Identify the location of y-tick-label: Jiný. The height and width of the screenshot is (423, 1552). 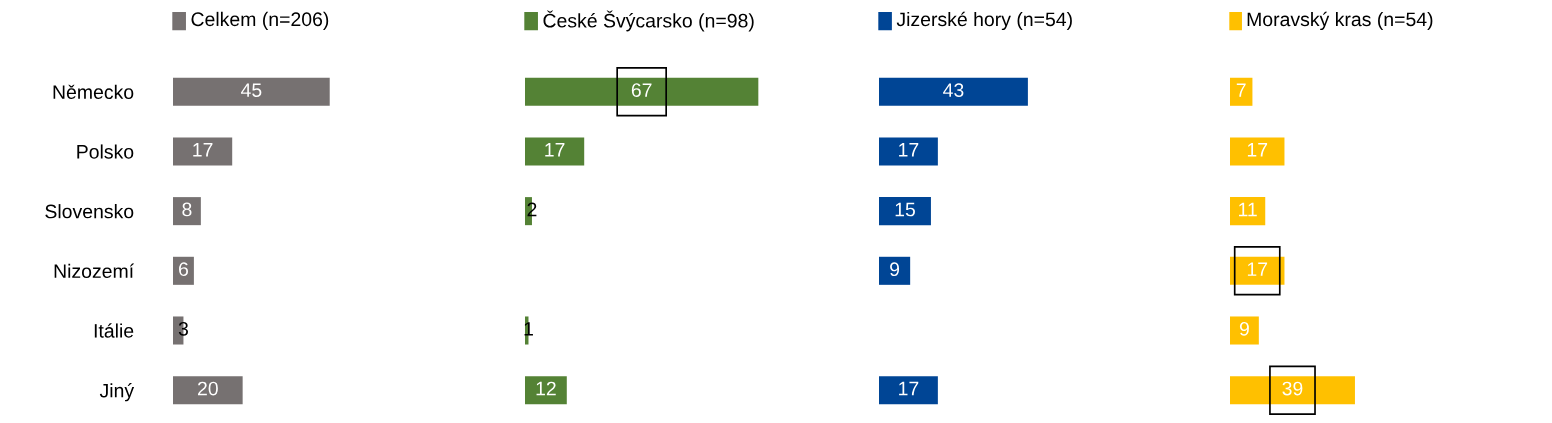
(117, 392).